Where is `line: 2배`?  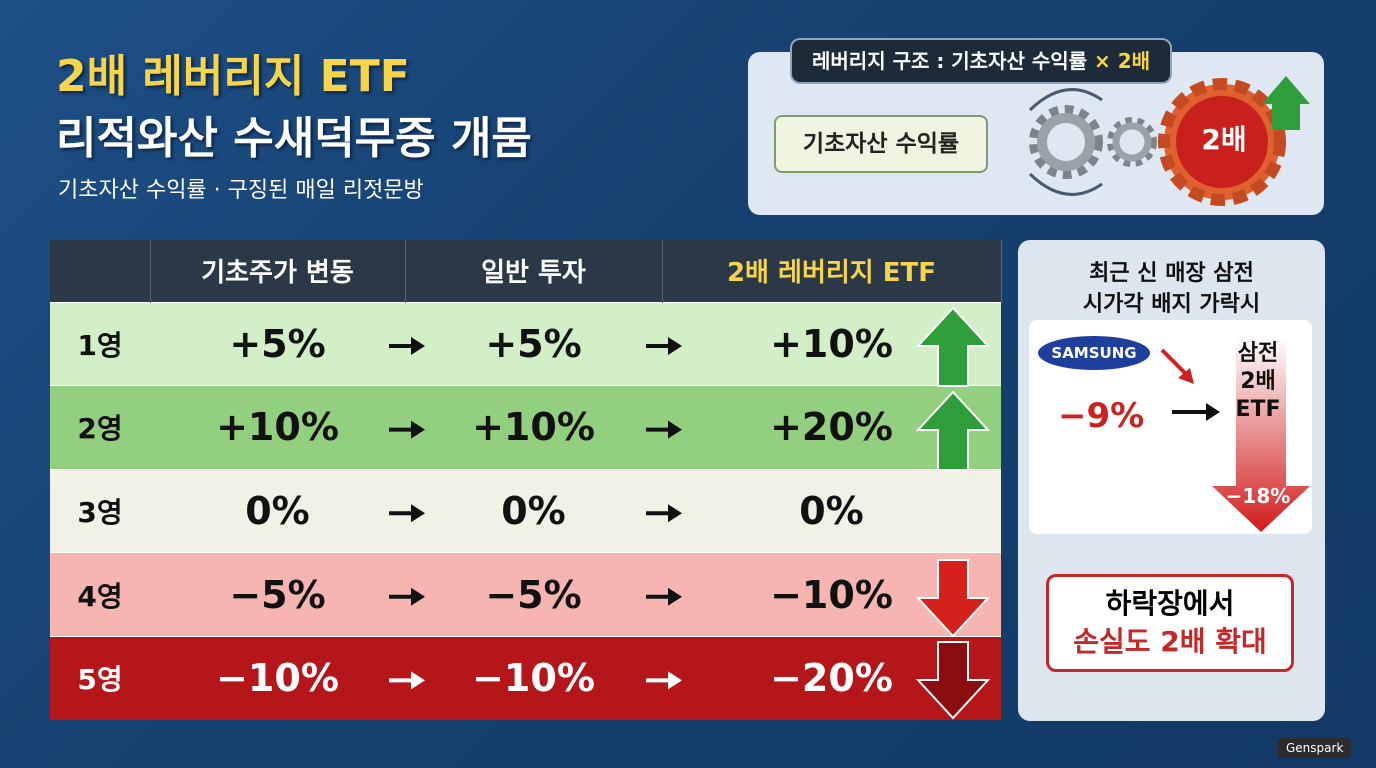 line: 2배 is located at coordinates (1258, 381).